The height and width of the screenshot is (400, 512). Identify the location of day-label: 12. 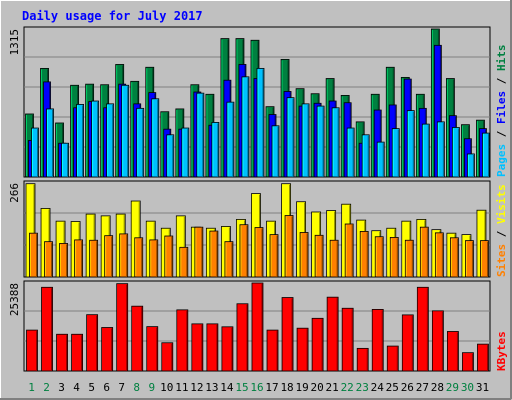
(196, 387).